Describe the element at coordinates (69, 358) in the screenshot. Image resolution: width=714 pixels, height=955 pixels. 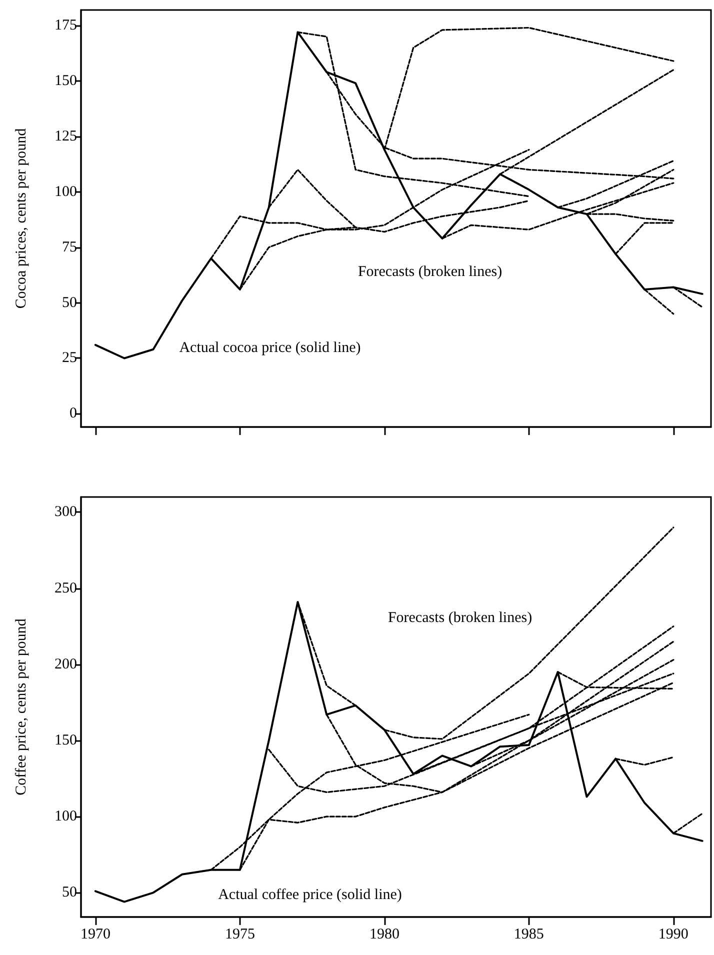
I see `y-tick-label: 25` at that location.